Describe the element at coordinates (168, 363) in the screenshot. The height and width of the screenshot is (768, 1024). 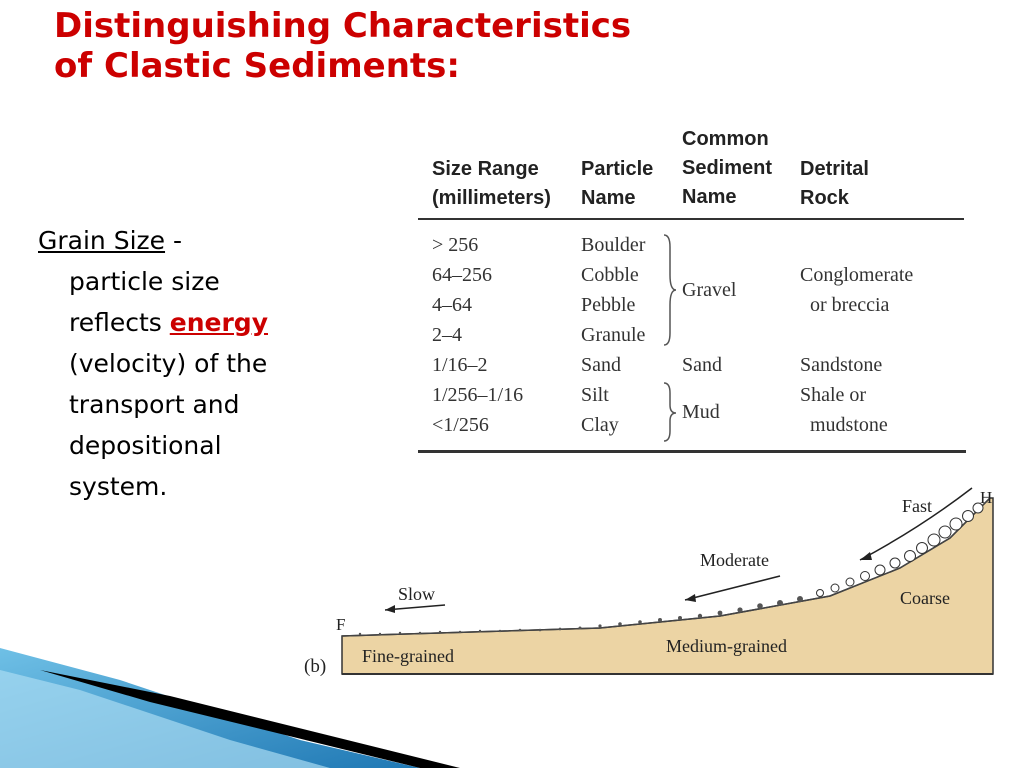
I see `bullet-line-4: (velocity) of the` at that location.